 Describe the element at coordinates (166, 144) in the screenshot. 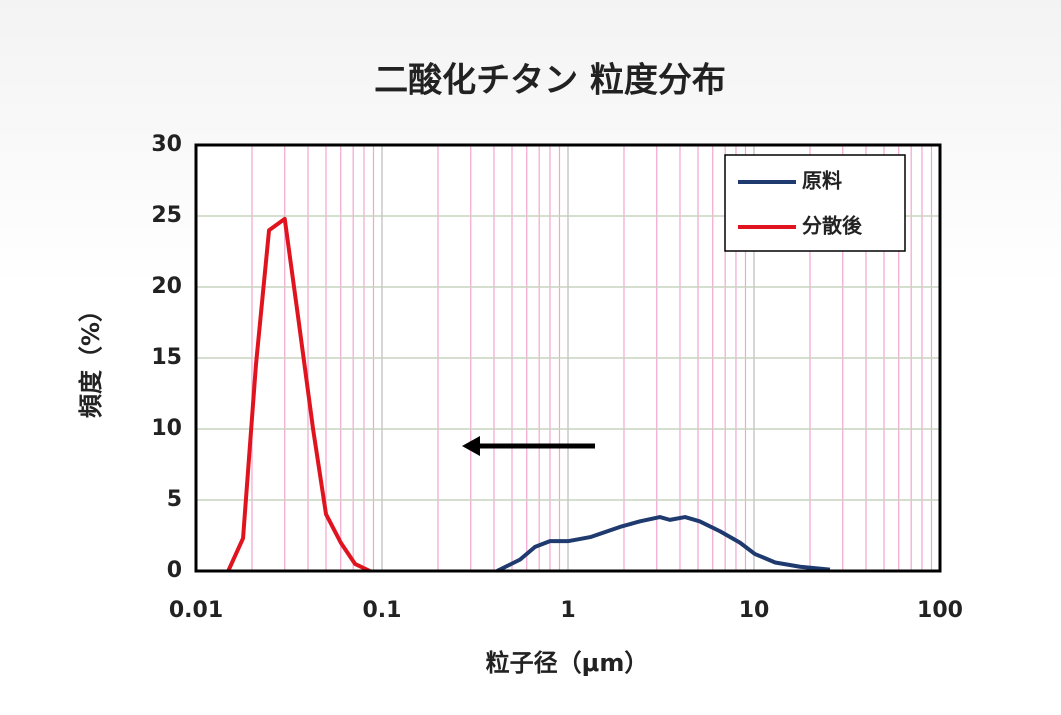

I see `y-tick-label: 30` at that location.